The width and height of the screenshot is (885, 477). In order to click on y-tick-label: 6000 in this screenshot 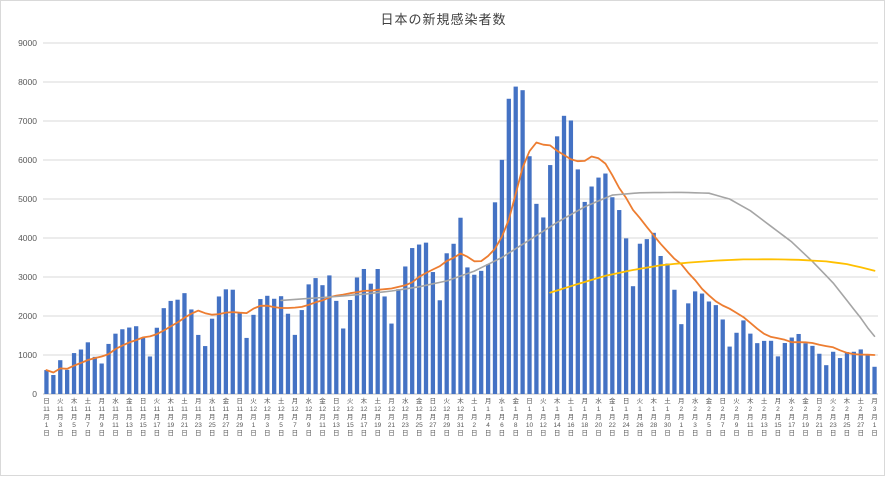, I will do `click(27, 160)`.